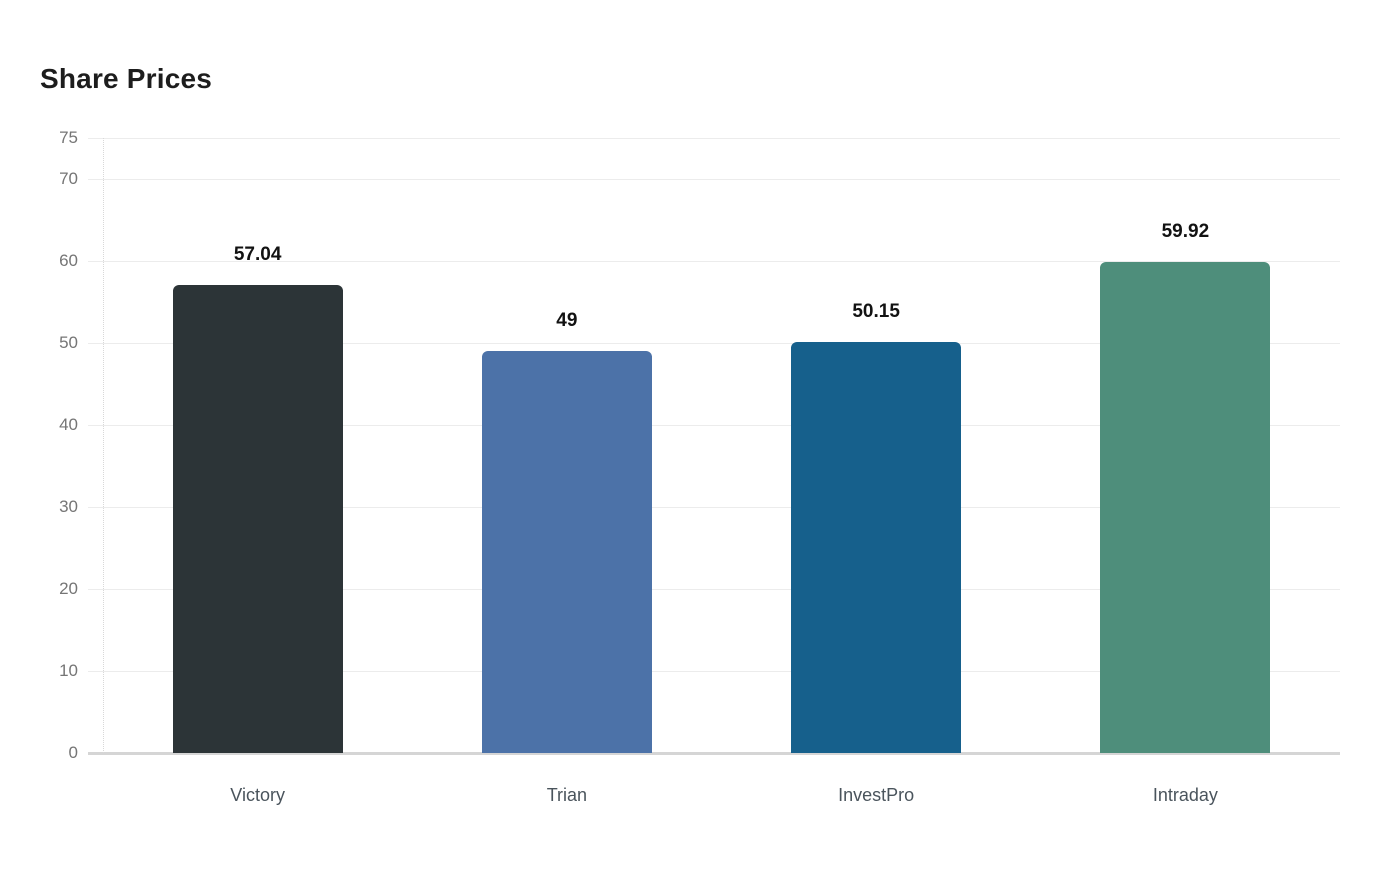  I want to click on y-axis-tick-label: 30, so click(68, 506).